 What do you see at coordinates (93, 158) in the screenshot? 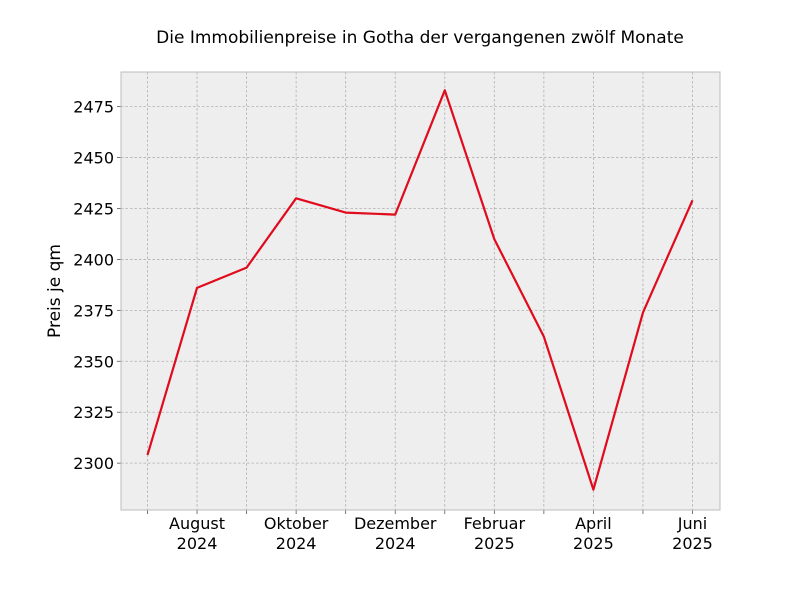
I see `y-tick-label: 2450` at bounding box center [93, 158].